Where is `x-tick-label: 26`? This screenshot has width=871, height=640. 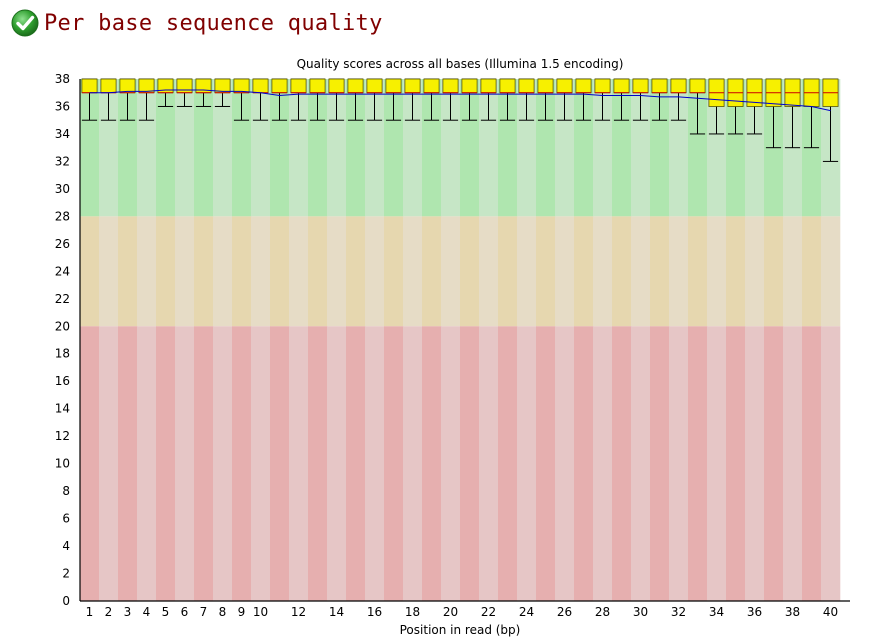 x-tick-label: 26 is located at coordinates (564, 612).